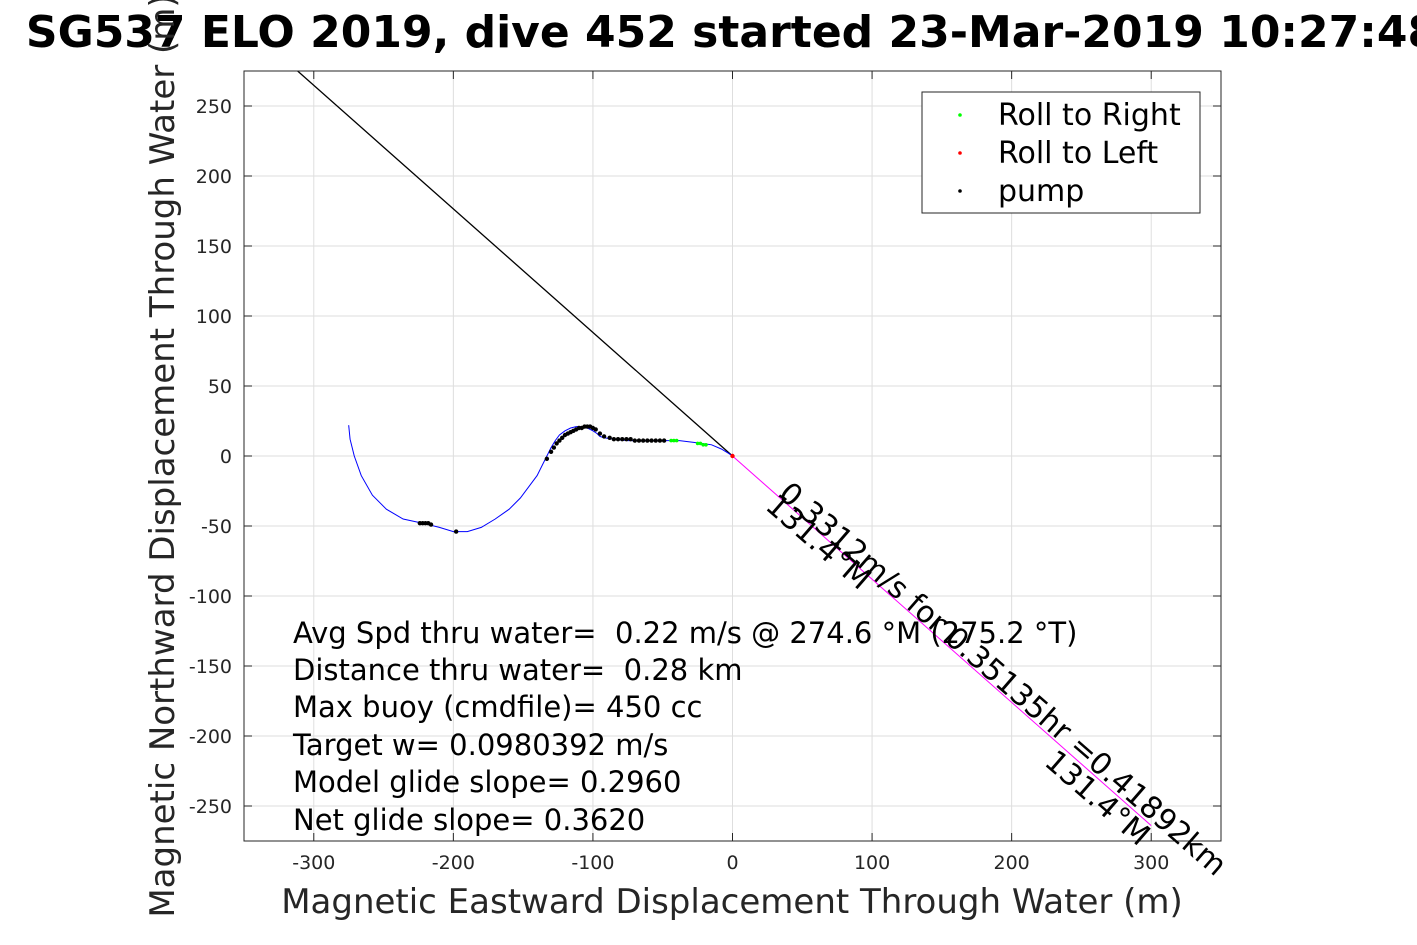 This screenshot has width=1417, height=945. Describe the element at coordinates (1089, 115) in the screenshot. I see `legend-label-roll-right: Roll to Right` at that location.